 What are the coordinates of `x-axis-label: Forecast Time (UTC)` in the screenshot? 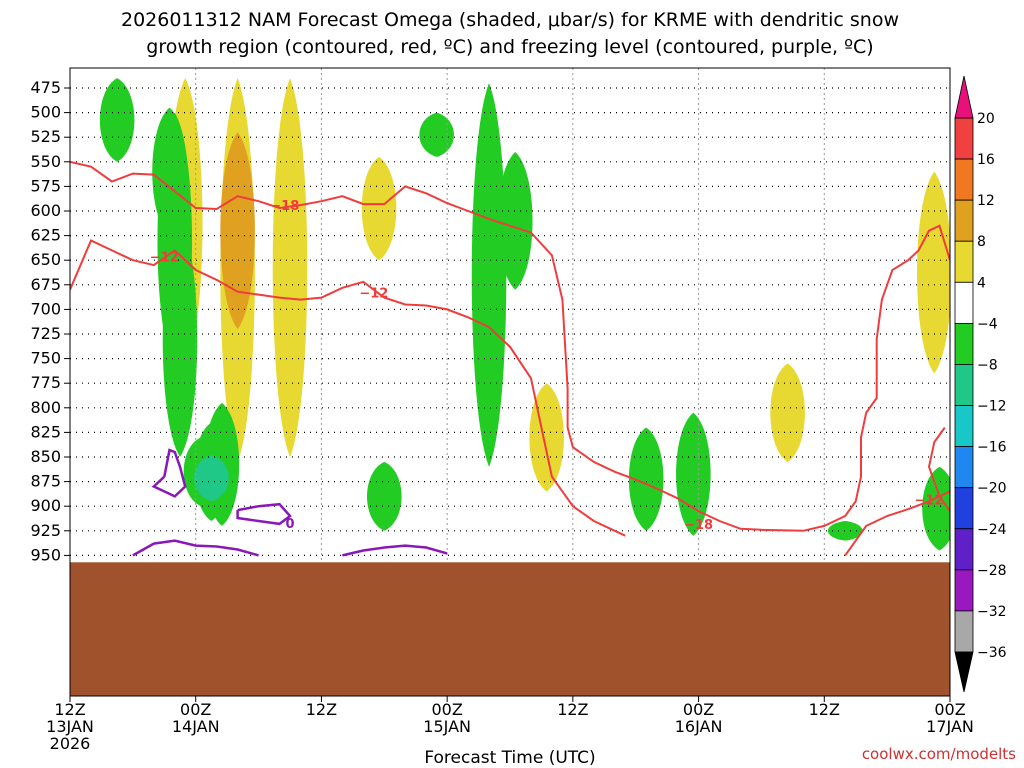 It's located at (509, 758).